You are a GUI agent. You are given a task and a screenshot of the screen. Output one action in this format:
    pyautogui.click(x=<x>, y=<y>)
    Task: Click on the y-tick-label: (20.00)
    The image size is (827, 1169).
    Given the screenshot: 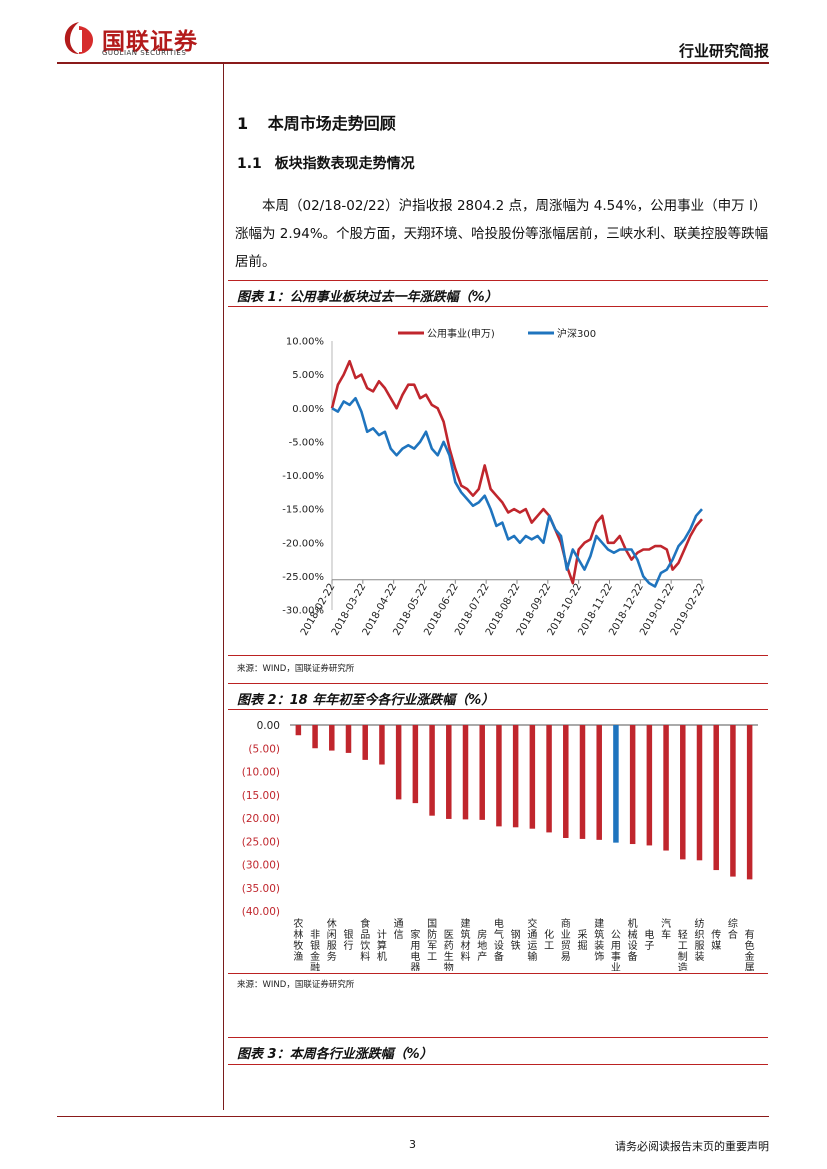 What is the action you would take?
    pyautogui.click(x=261, y=819)
    